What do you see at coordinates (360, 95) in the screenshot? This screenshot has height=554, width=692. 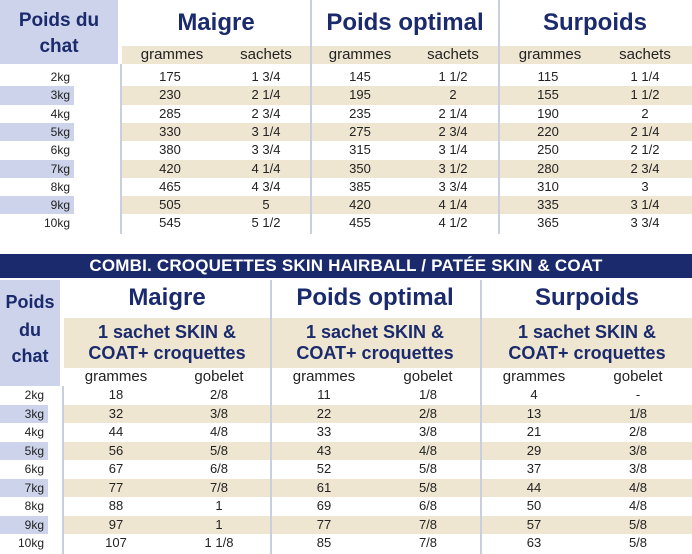 I see `value-cell: 195` at bounding box center [360, 95].